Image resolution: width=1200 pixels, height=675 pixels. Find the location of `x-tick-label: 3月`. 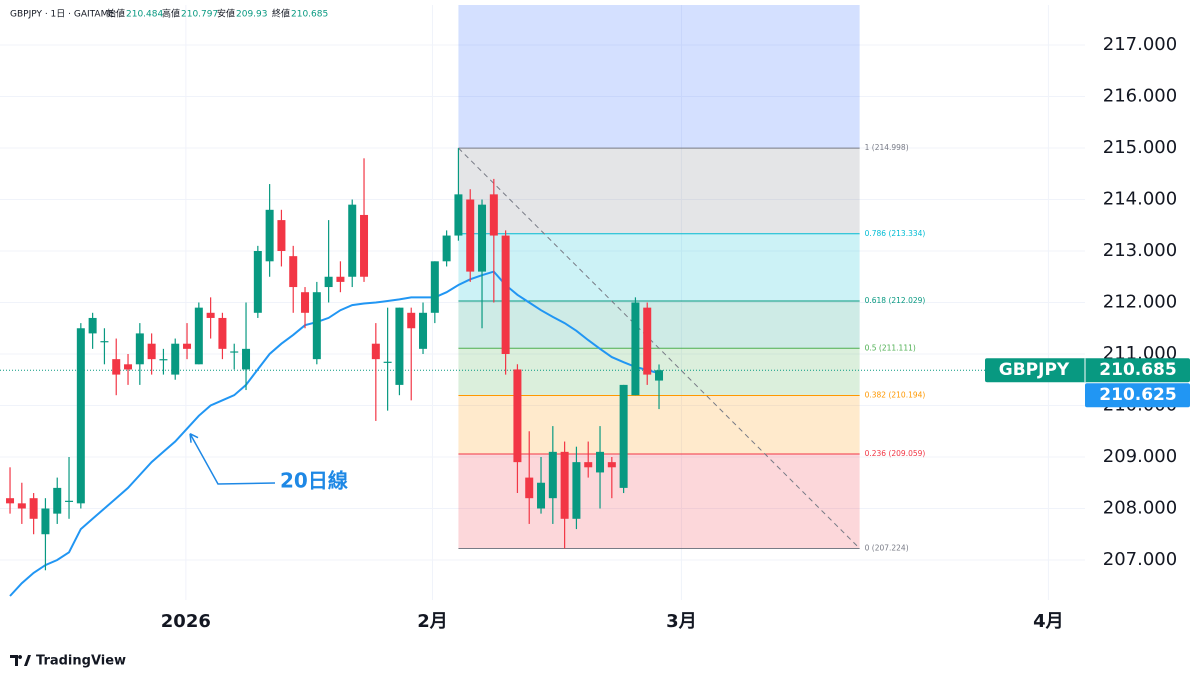

x-tick-label: 3月 is located at coordinates (681, 621).